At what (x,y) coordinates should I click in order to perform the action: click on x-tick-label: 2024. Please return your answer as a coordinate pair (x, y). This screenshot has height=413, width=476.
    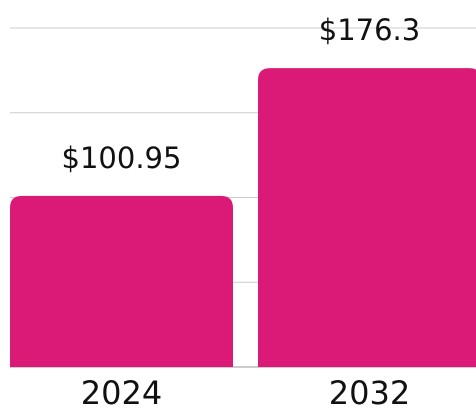
    Looking at the image, I should click on (121, 393).